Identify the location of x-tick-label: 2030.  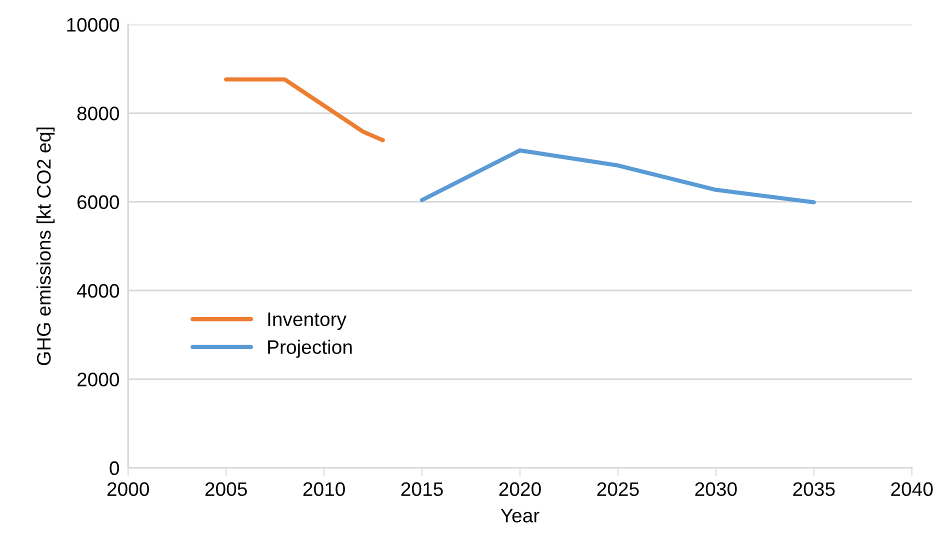
(716, 489).